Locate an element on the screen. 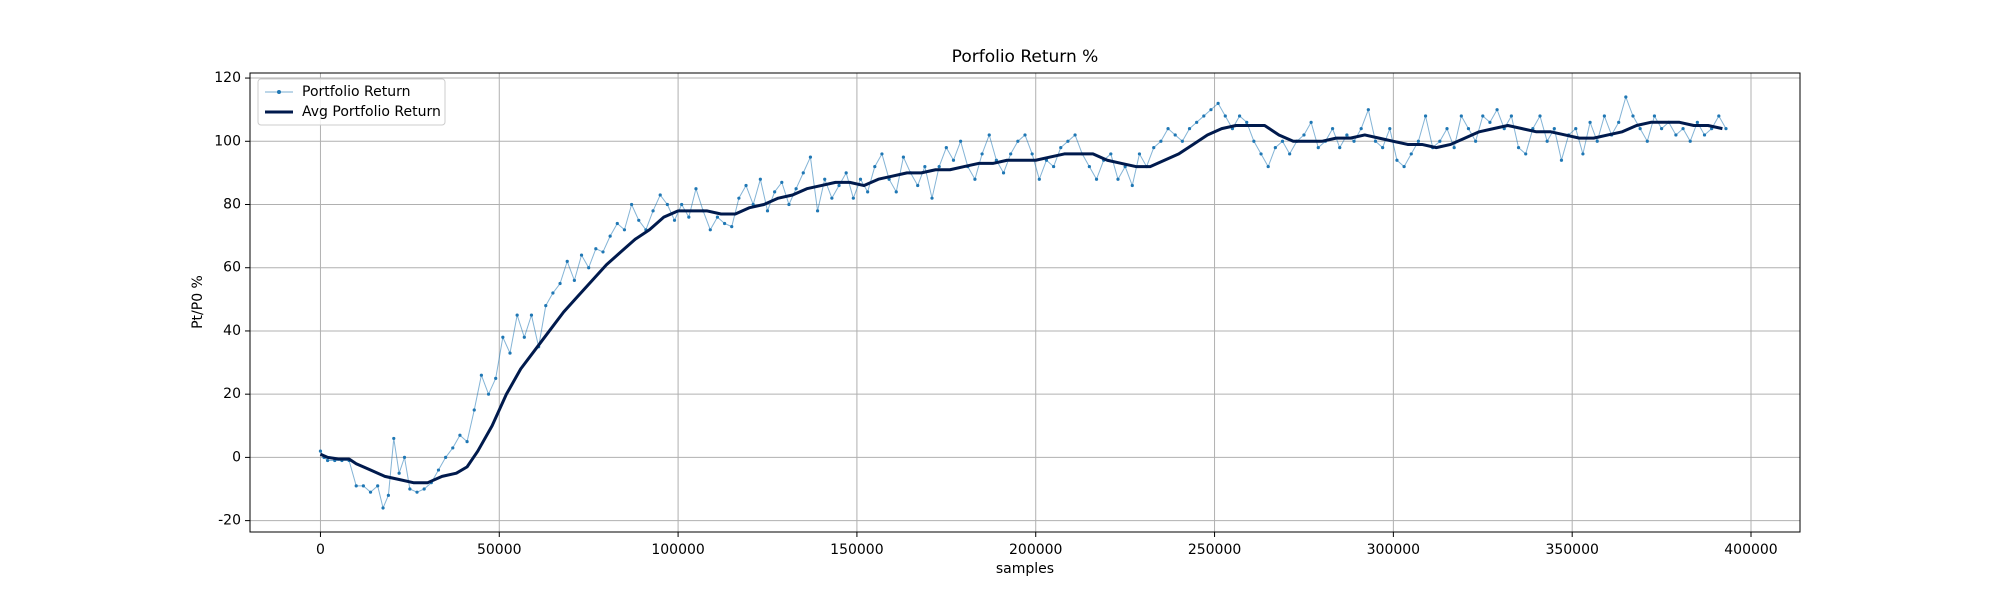 Image resolution: width=2000 pixels, height=600 pixels. y-tick-label: 40 is located at coordinates (232, 331).